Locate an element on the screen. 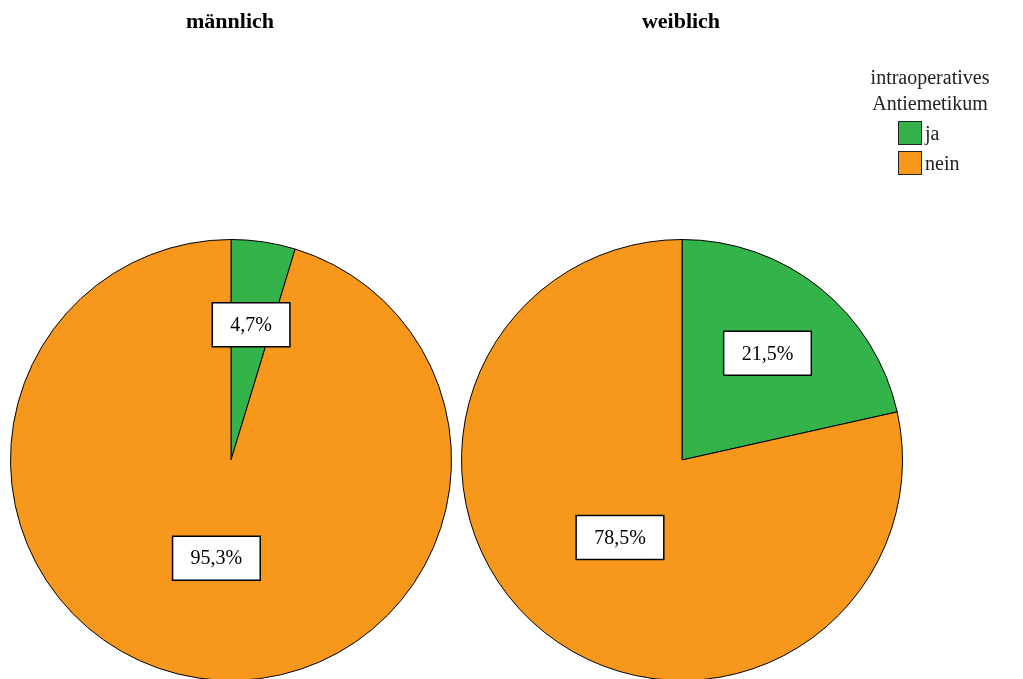 Image resolution: width=1023 pixels, height=679 pixels. legend-label: ja is located at coordinates (932, 133).